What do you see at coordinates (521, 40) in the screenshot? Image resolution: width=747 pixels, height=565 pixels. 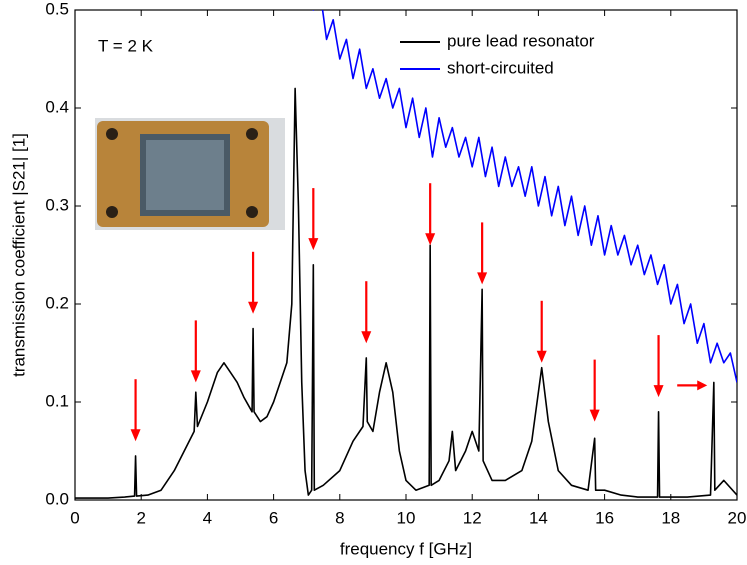 I see `legend-label: pure lead resonator` at bounding box center [521, 40].